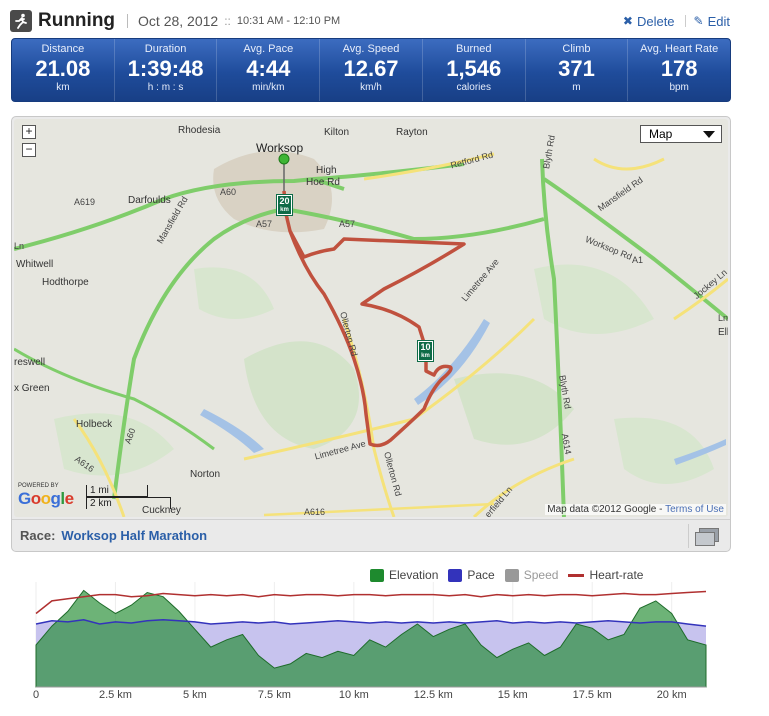 Image resolution: width=769 pixels, height=716 pixels. I want to click on legend-elevation: Elevation, so click(404, 575).